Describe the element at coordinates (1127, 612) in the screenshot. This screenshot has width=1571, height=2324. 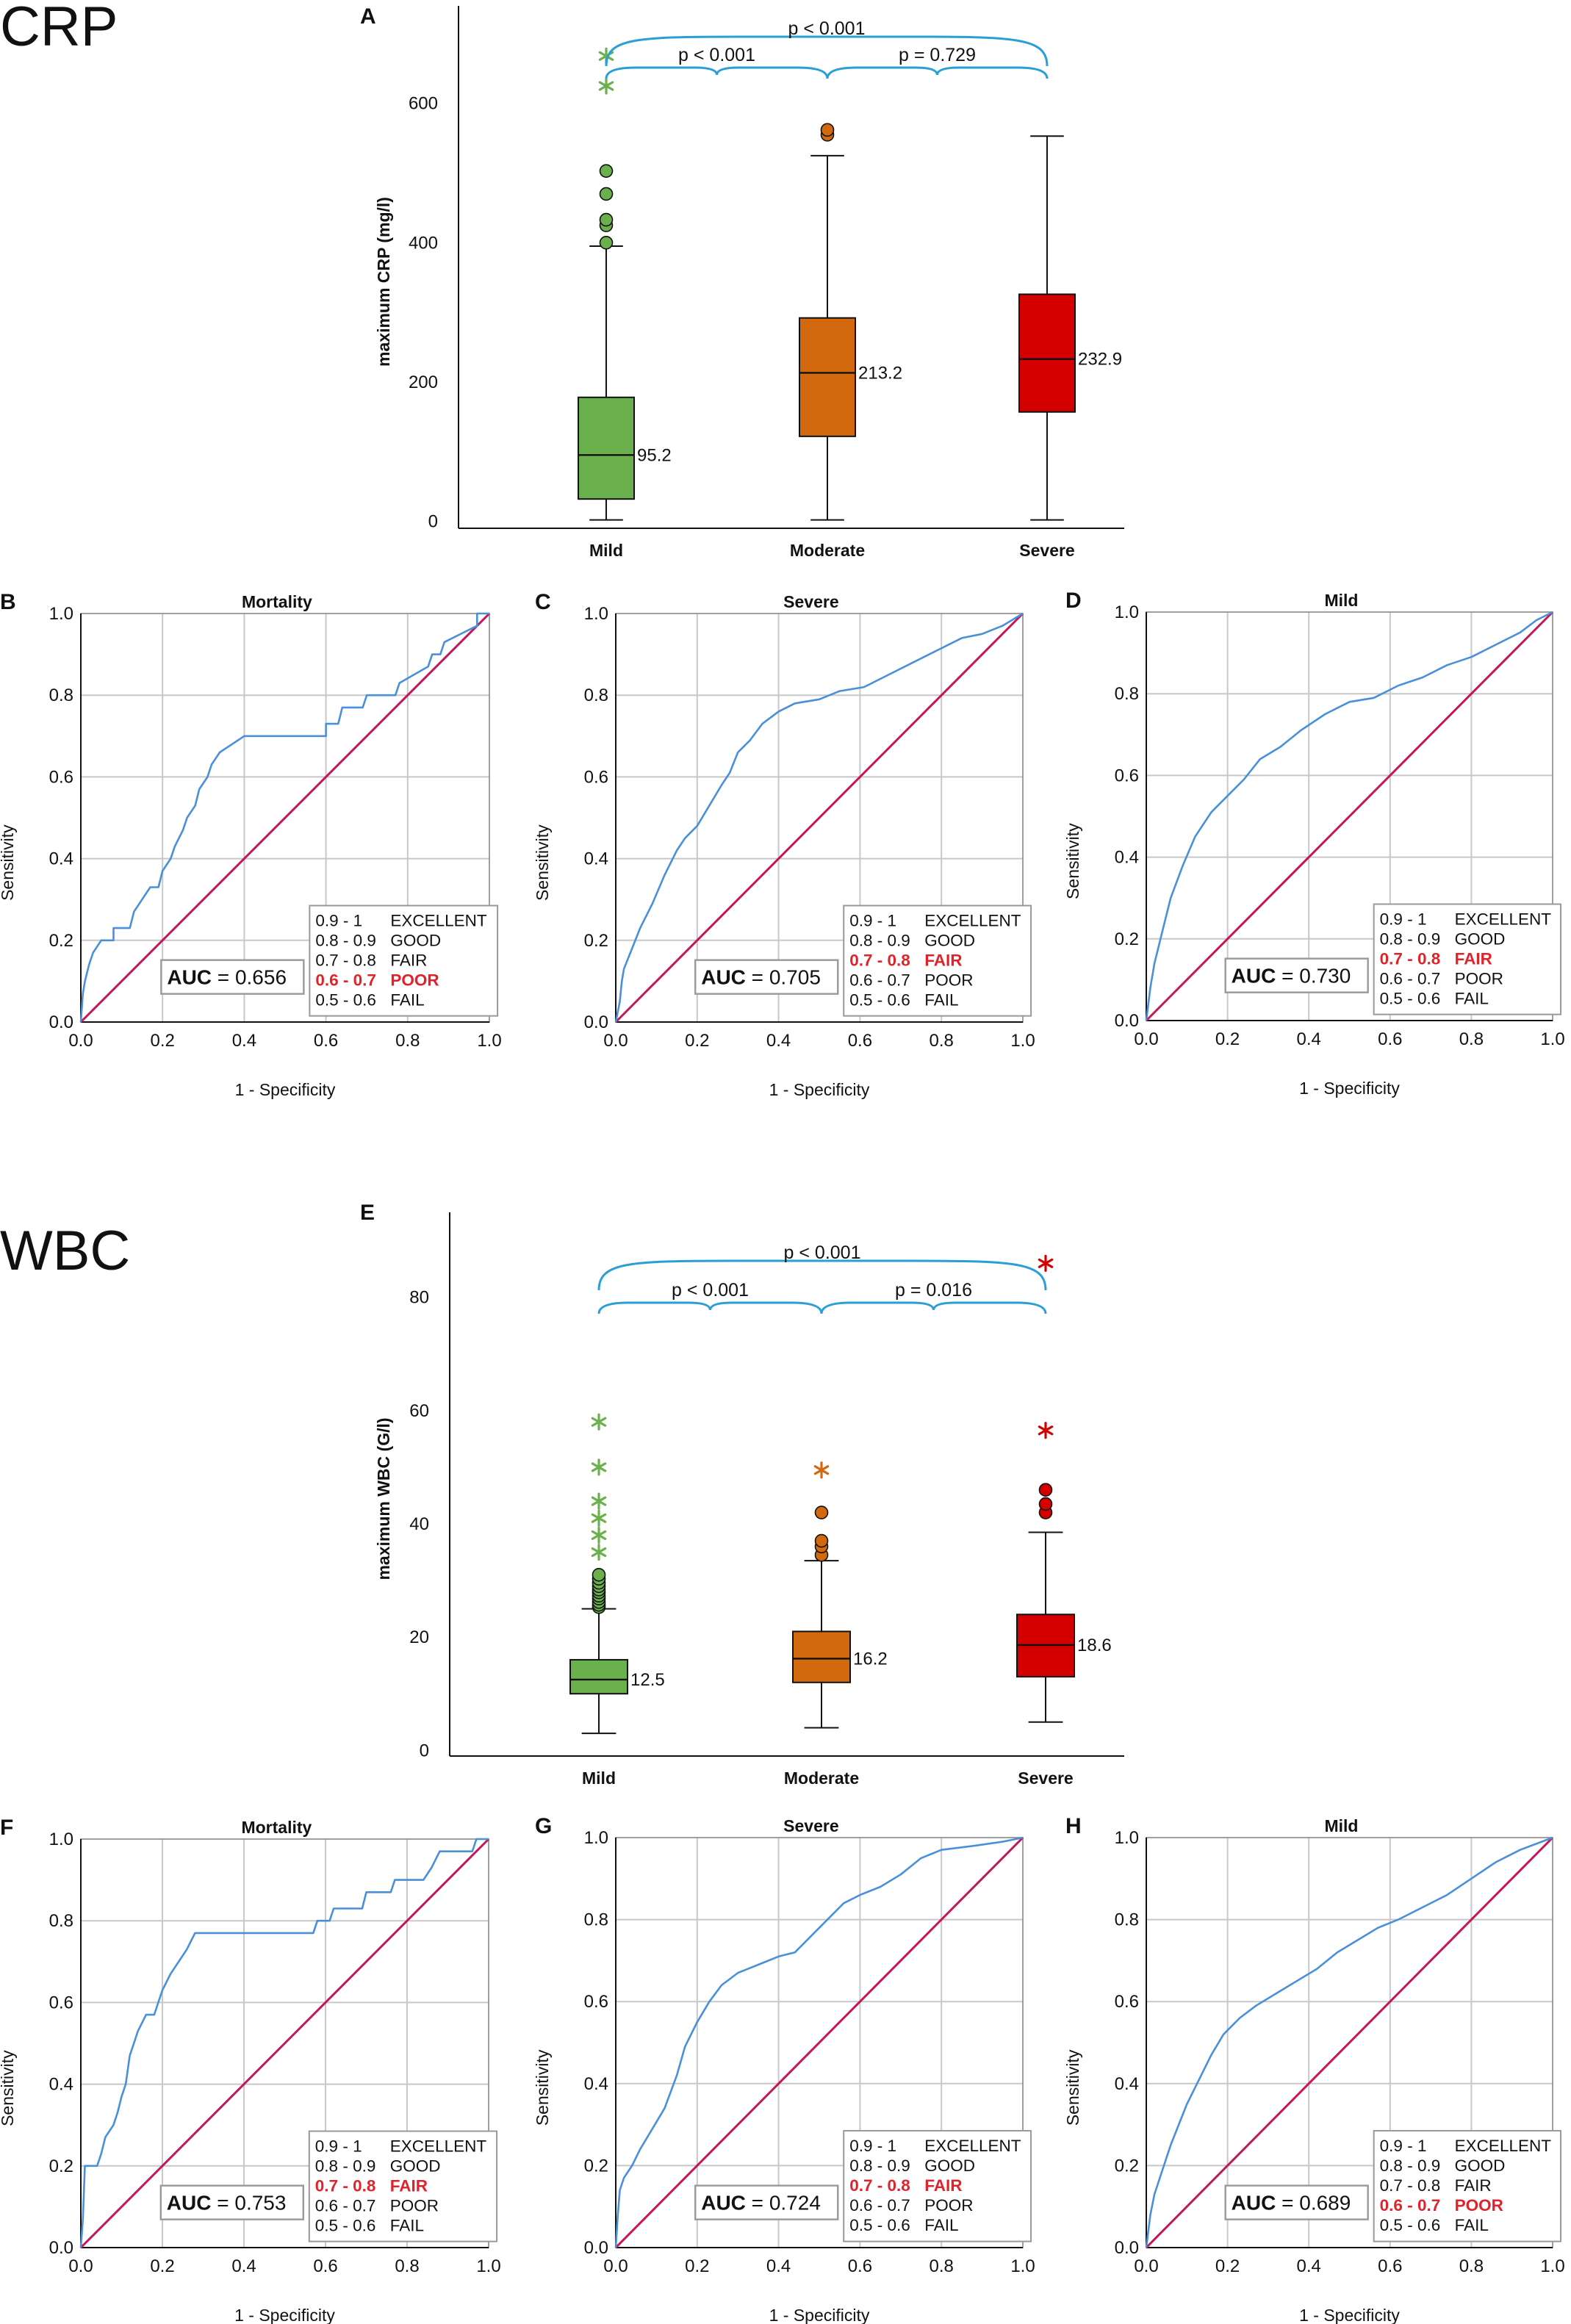
I see `y-tick-label: 1.0` at that location.